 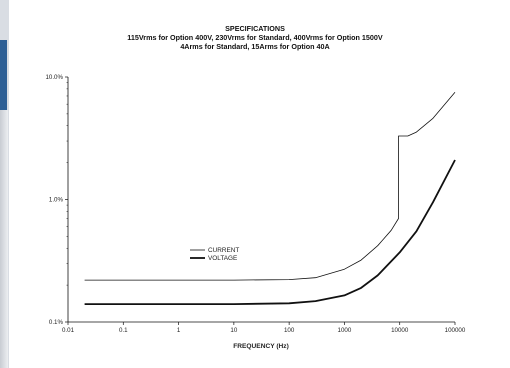 I want to click on window-left-shade, so click(x=4, y=239).